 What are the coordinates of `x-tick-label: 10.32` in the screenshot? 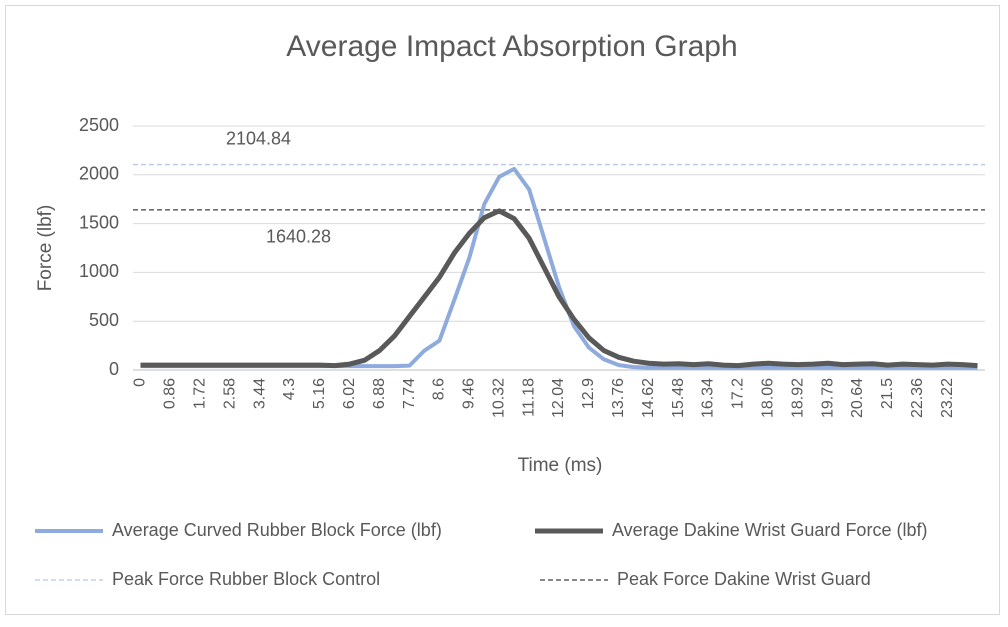 It's located at (498, 398).